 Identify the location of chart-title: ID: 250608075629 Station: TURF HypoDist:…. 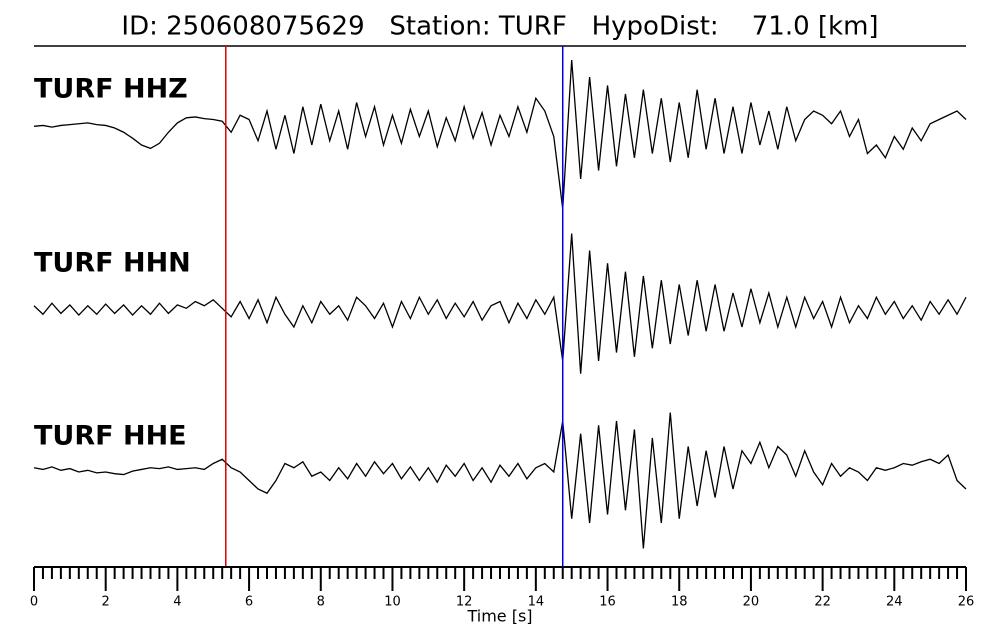
(499, 27).